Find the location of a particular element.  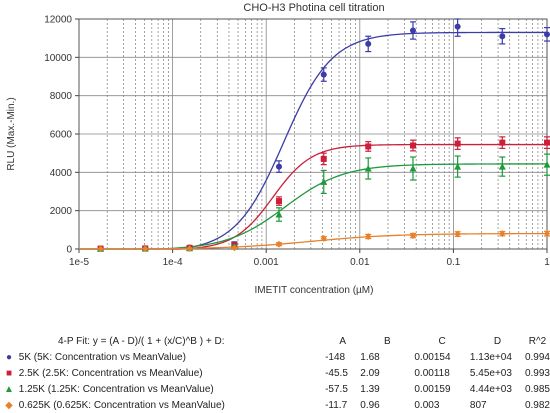

fit-r2-value: 0.993 is located at coordinates (537, 373).